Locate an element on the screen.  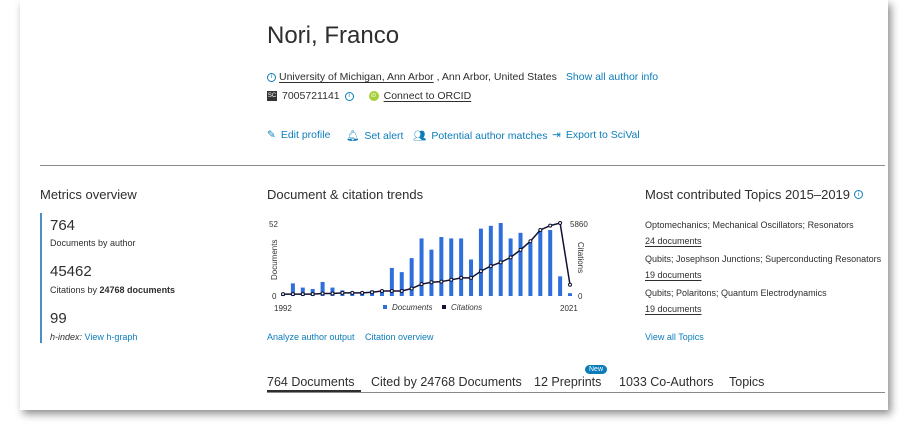
author-id: 7005721141 is located at coordinates (311, 96).